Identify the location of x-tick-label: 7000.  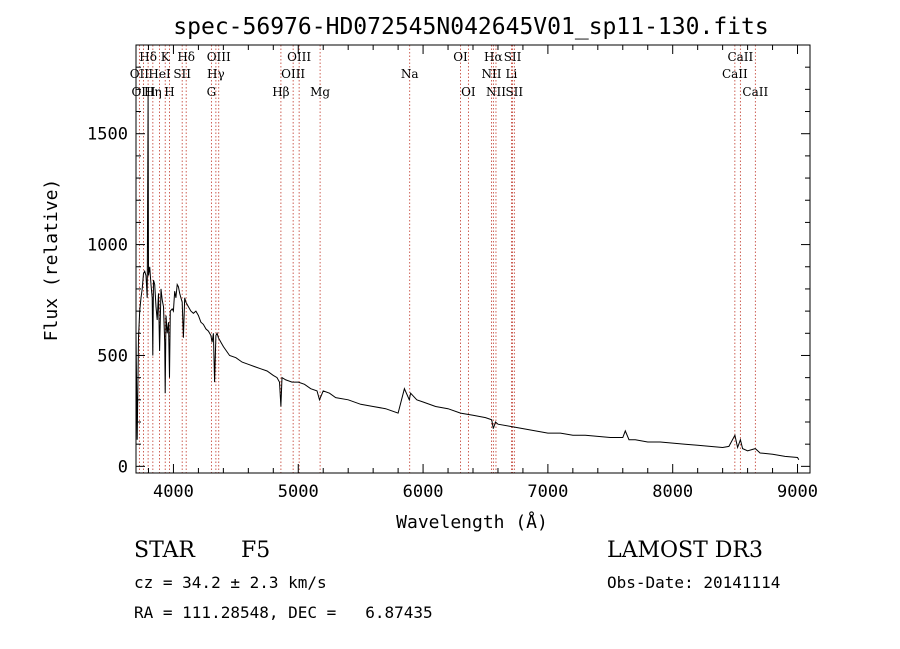
(547, 492).